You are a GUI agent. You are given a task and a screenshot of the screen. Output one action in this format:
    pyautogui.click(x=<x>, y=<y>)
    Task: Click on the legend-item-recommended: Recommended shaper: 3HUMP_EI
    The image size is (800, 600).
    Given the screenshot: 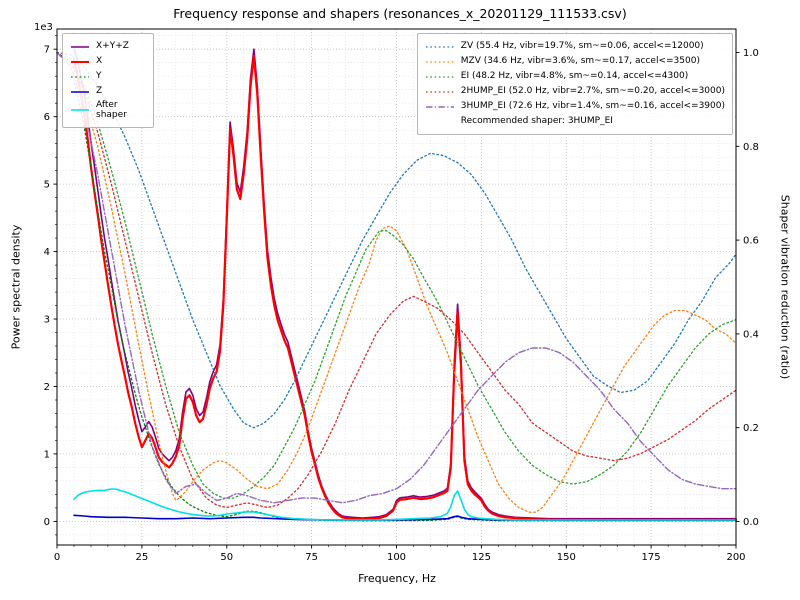 What is the action you would take?
    pyautogui.click(x=575, y=121)
    